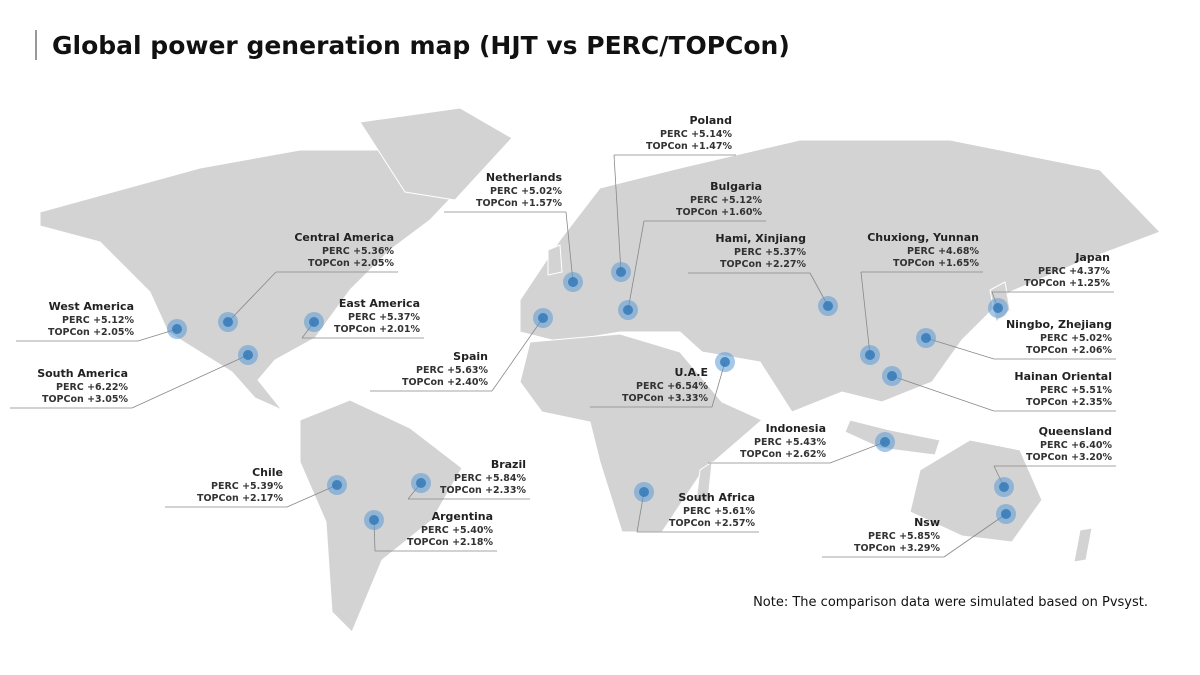 This screenshot has width=1200, height=675. Describe the element at coordinates (247, 486) in the screenshot. I see `perc-gain: PERC +5.39%` at that location.